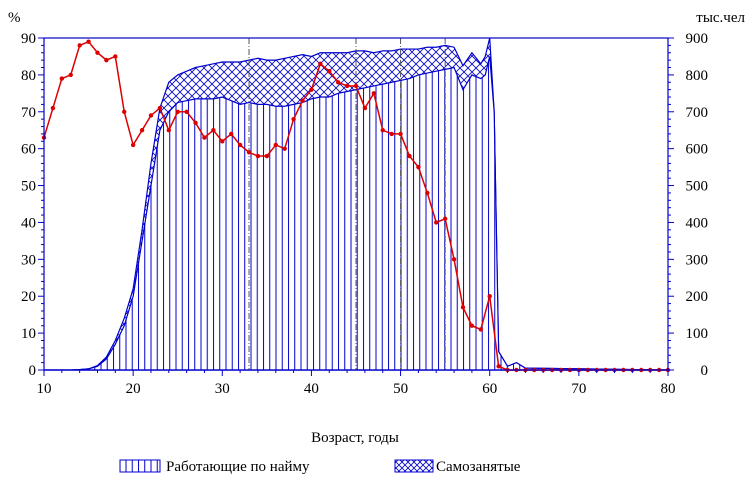 The image size is (747, 478). Describe the element at coordinates (697, 113) in the screenshot. I see `y-right-tick-label: 700` at that location.